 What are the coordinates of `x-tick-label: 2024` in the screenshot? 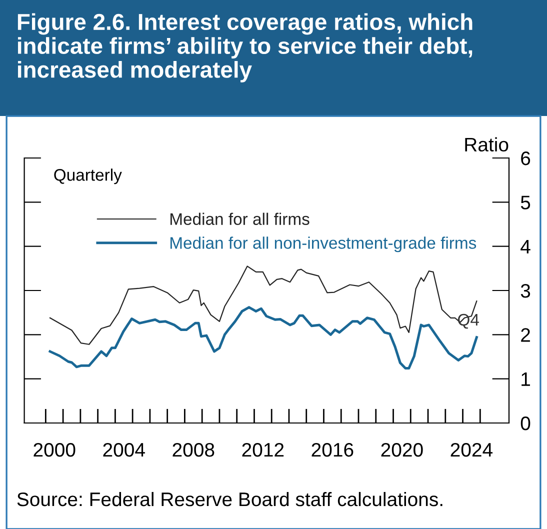 It's located at (471, 449).